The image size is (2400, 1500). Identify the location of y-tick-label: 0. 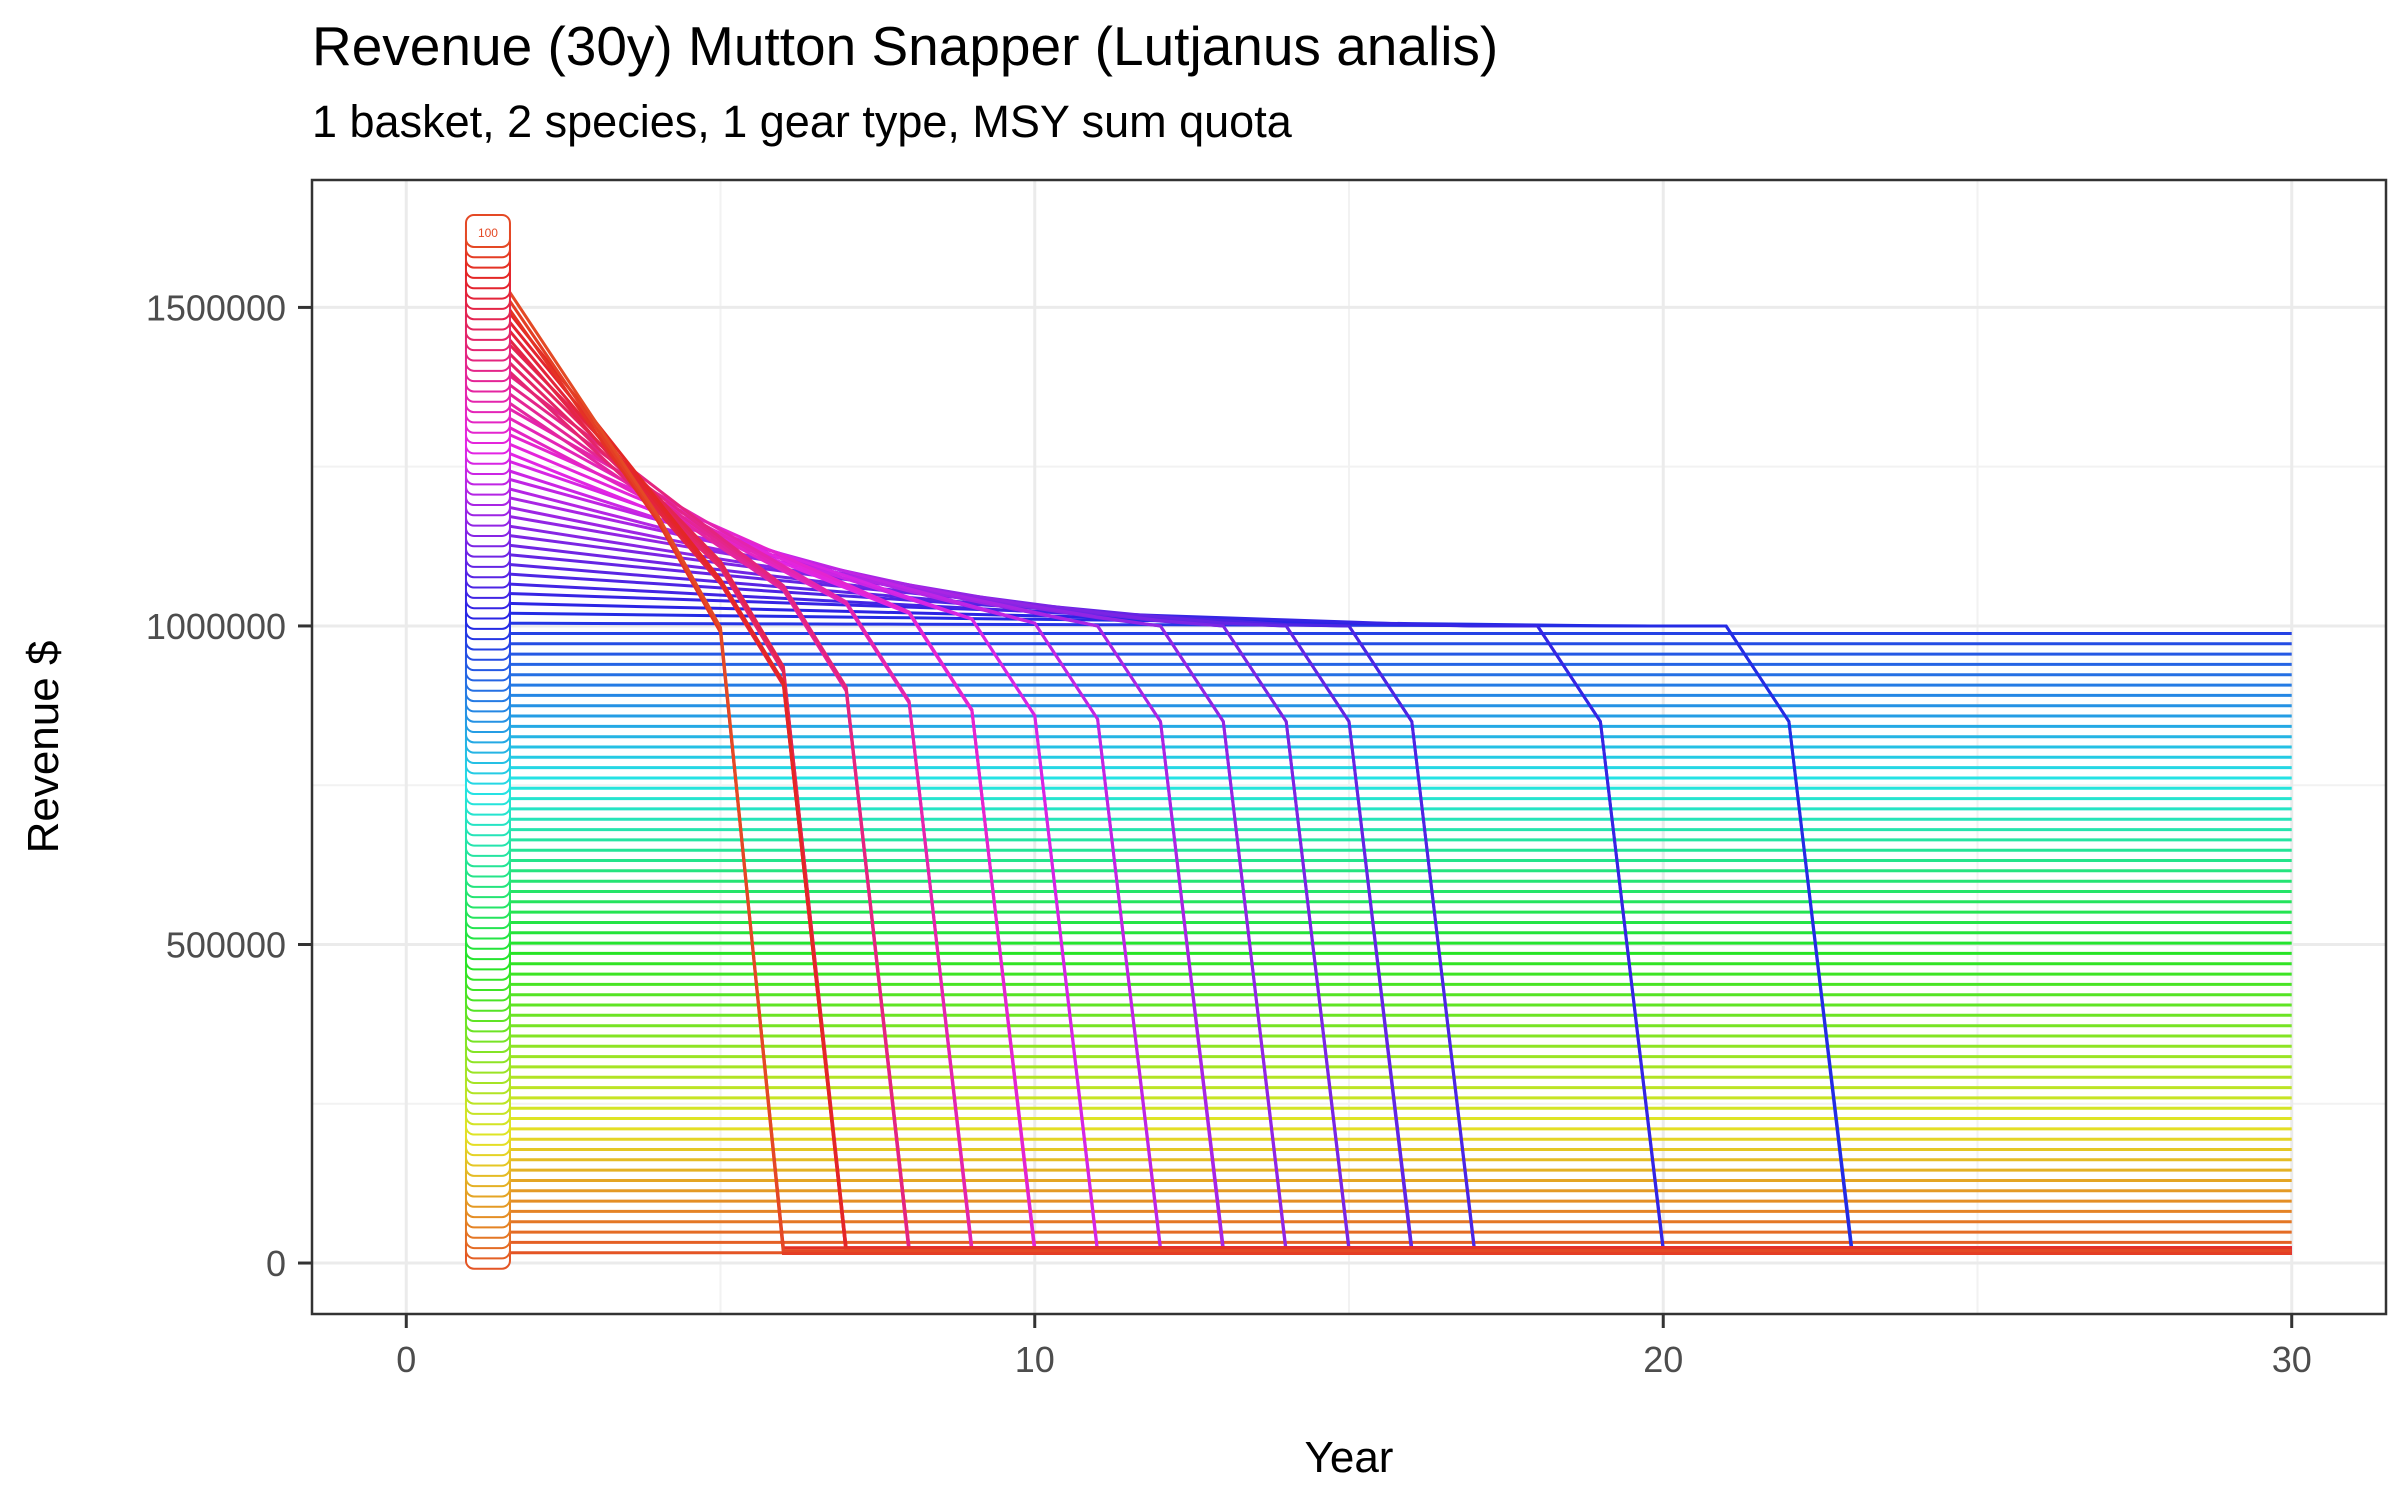
(276, 1263).